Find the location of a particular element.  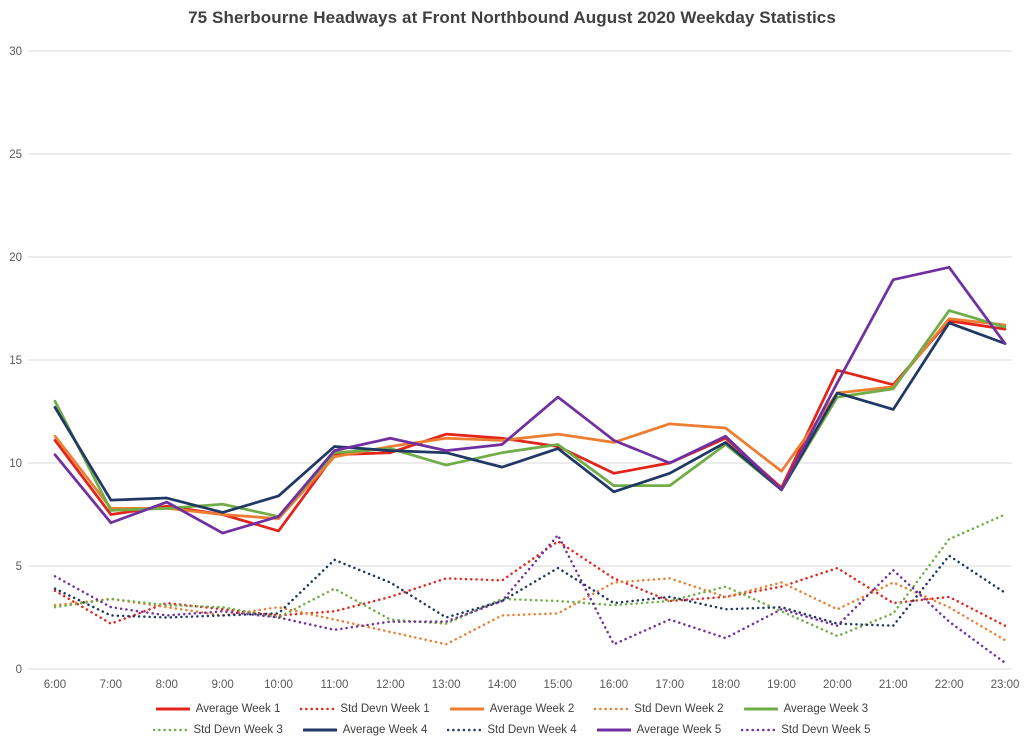

legend-item-average-week-3: Average Week 3 is located at coordinates (806, 709).